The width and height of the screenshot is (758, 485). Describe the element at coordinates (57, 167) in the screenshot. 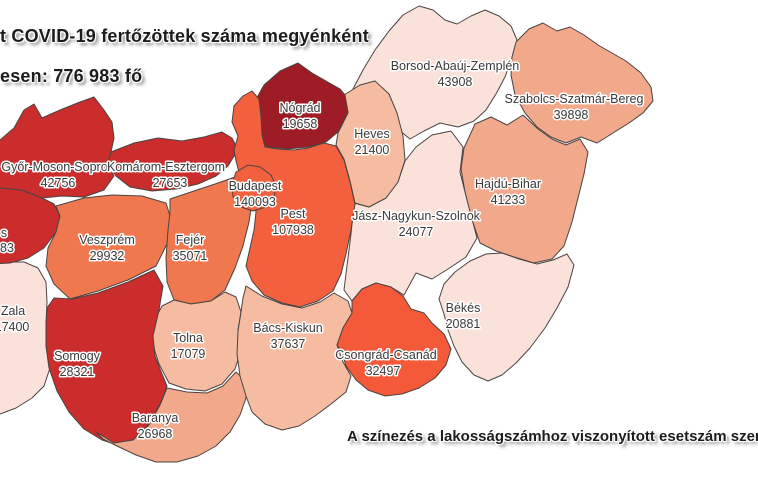

I see `county-label-gyor-moson-sopron: Győr-Moson-Sopron` at that location.